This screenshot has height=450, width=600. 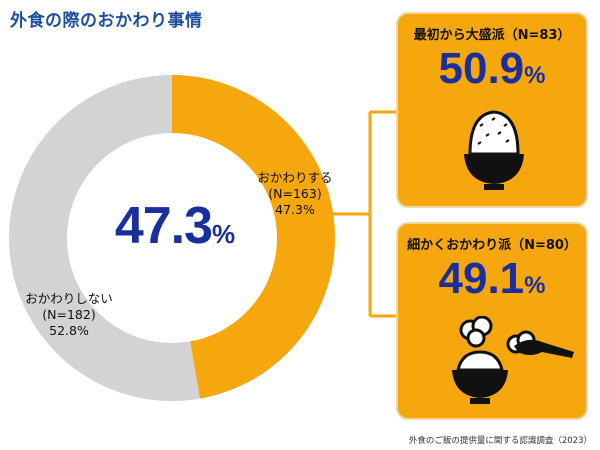 I want to click on panel-okawari: 細かくおかわり派（N=80） 49.1%, so click(x=492, y=321).